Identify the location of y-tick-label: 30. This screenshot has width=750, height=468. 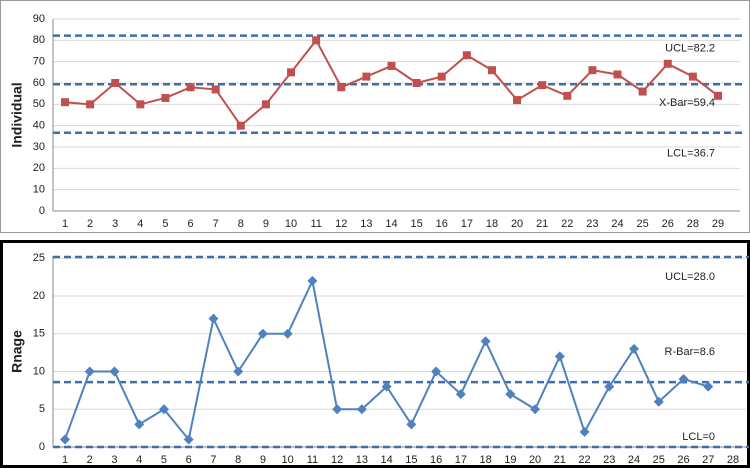
(39, 147).